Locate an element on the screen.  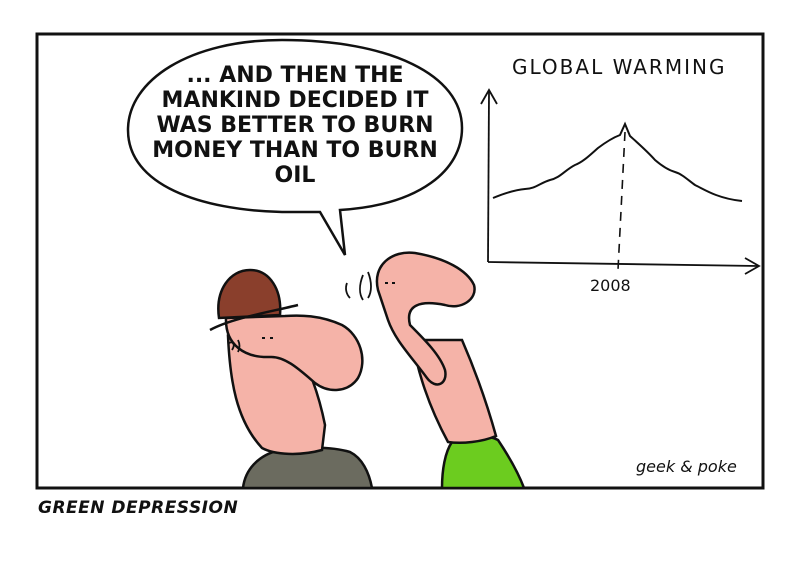
person-right is located at coordinates (435, 370).